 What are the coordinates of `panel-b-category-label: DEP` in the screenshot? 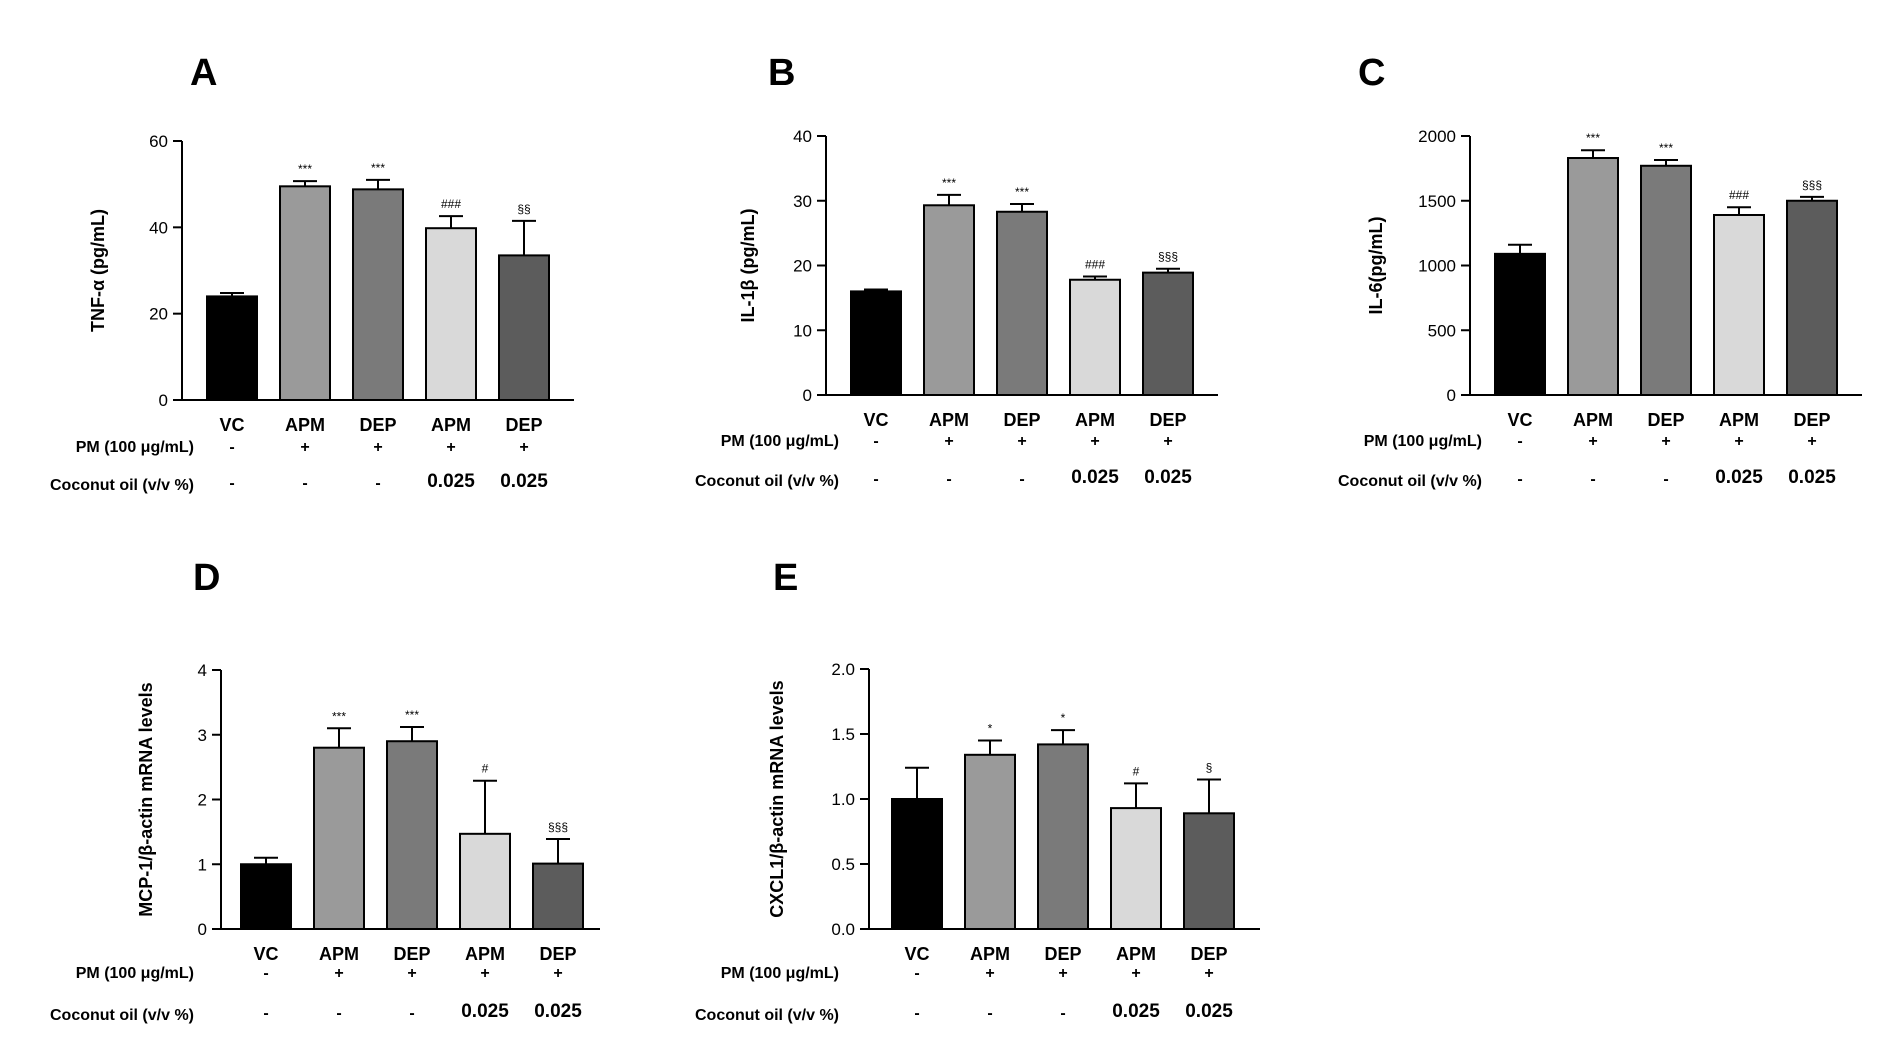 It's located at (1167, 420).